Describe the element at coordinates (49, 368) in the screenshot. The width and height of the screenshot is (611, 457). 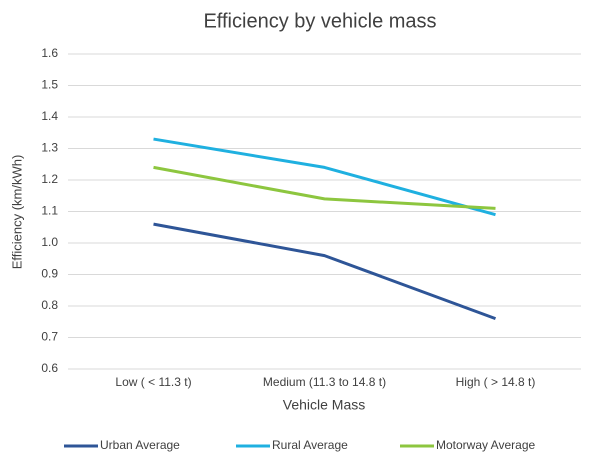
I see `y-tick-label: 0.6` at that location.